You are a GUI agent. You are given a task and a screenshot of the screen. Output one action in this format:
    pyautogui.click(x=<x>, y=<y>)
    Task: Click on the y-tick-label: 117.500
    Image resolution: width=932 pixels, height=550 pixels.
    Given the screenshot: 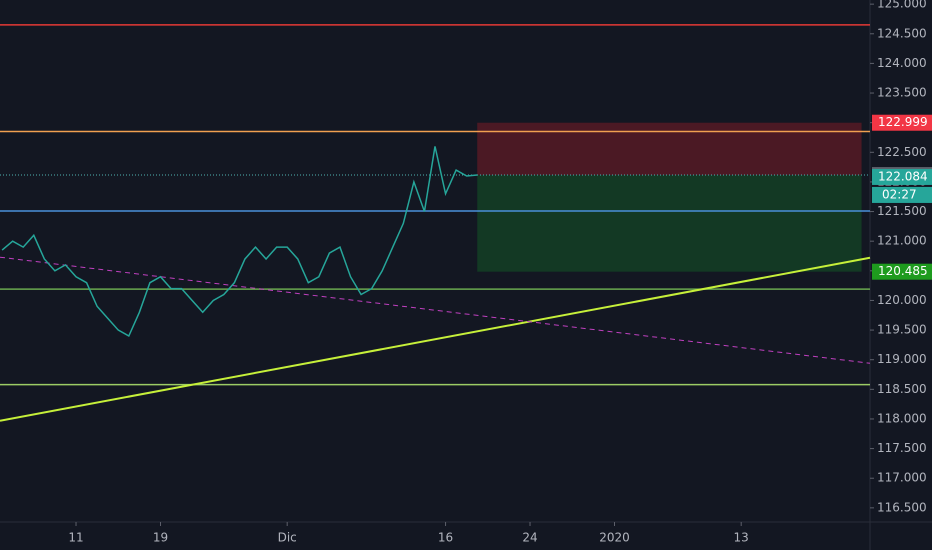 What is the action you would take?
    pyautogui.click(x=902, y=448)
    